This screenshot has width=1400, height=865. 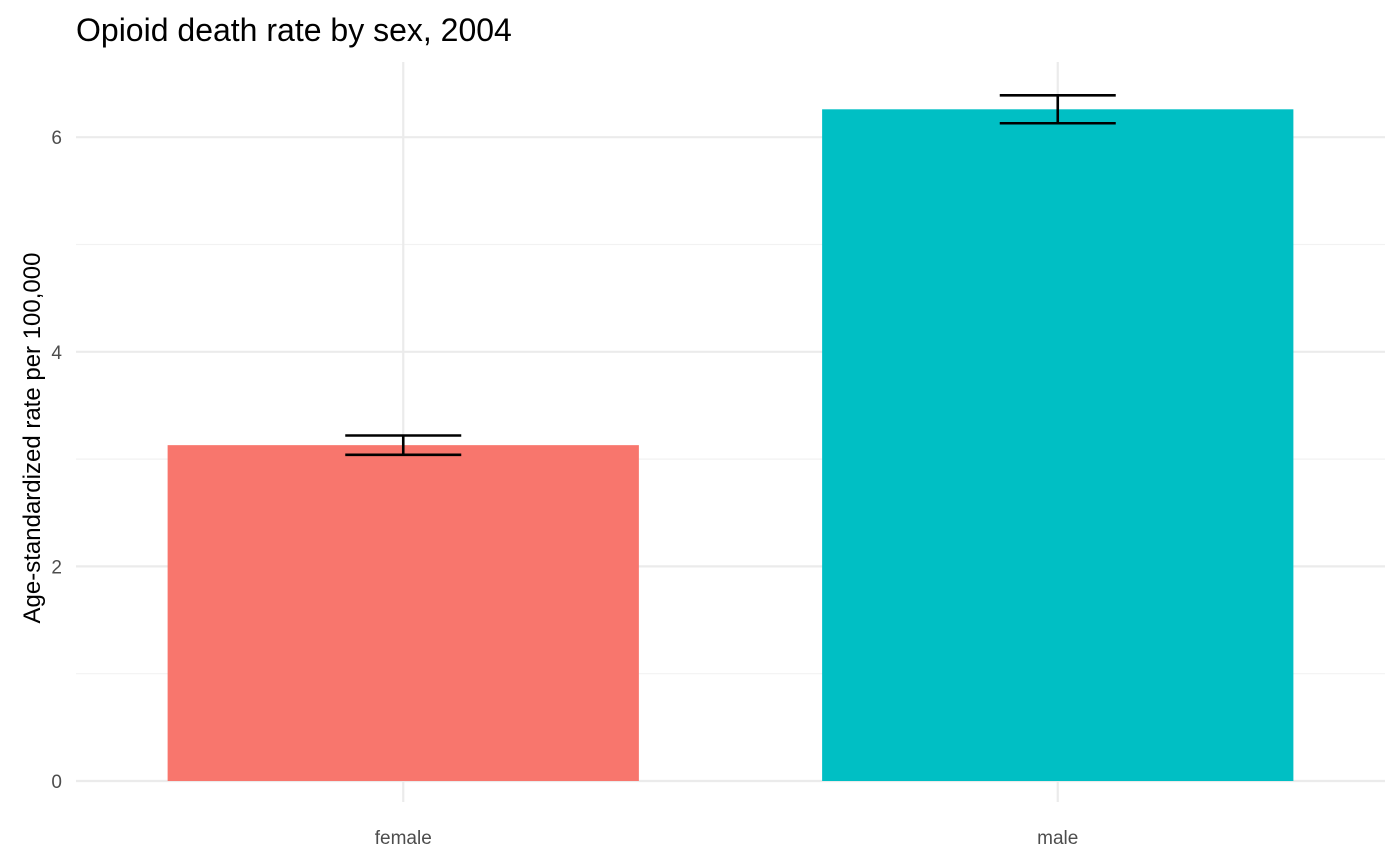 I want to click on y-axis-title: Age-standardized rate per 100,000, so click(x=32, y=438).